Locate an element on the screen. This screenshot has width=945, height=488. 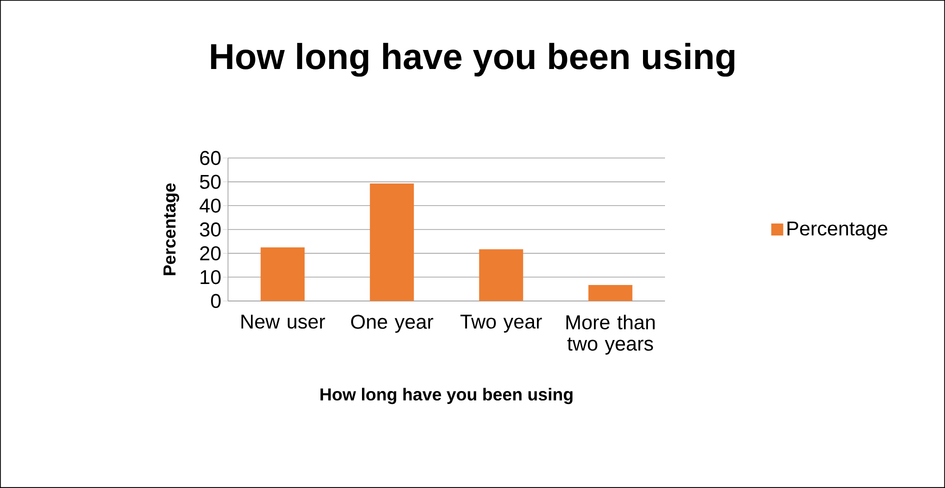
x-tick-label: Two year is located at coordinates (501, 323).